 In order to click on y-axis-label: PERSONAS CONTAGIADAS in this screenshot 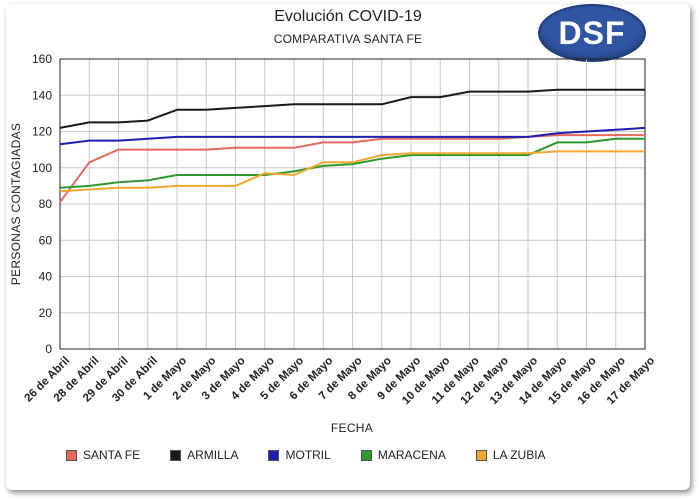, I will do `click(16, 204)`.